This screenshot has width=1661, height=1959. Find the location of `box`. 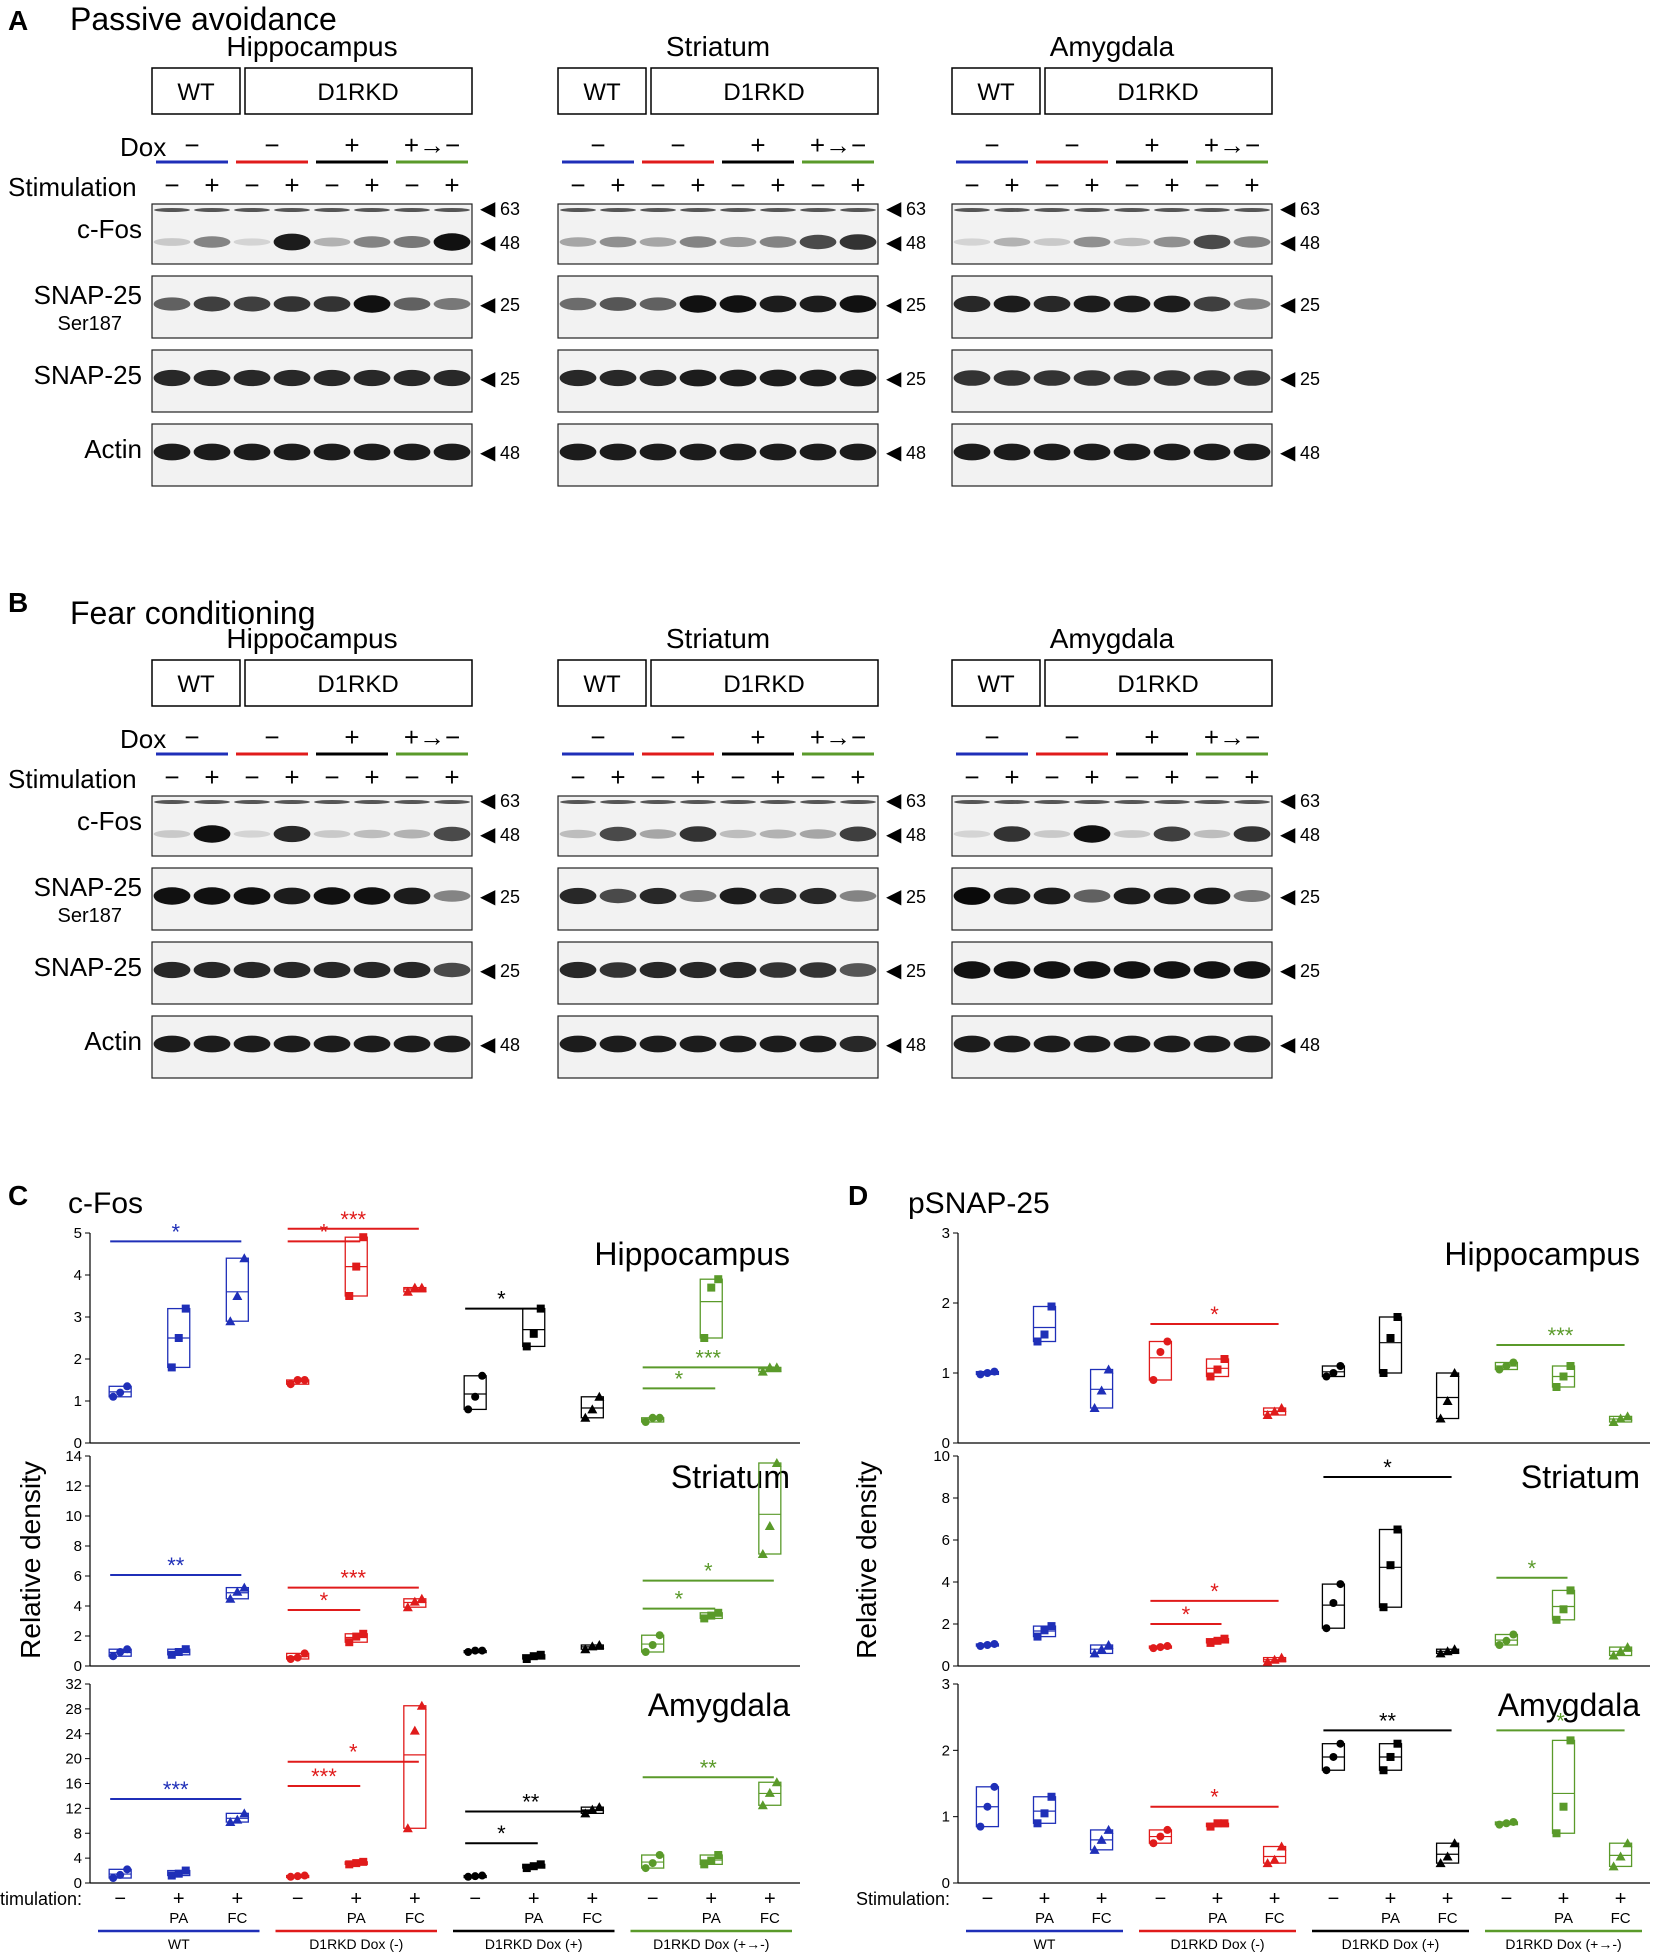

box is located at coordinates (1333, 1606).